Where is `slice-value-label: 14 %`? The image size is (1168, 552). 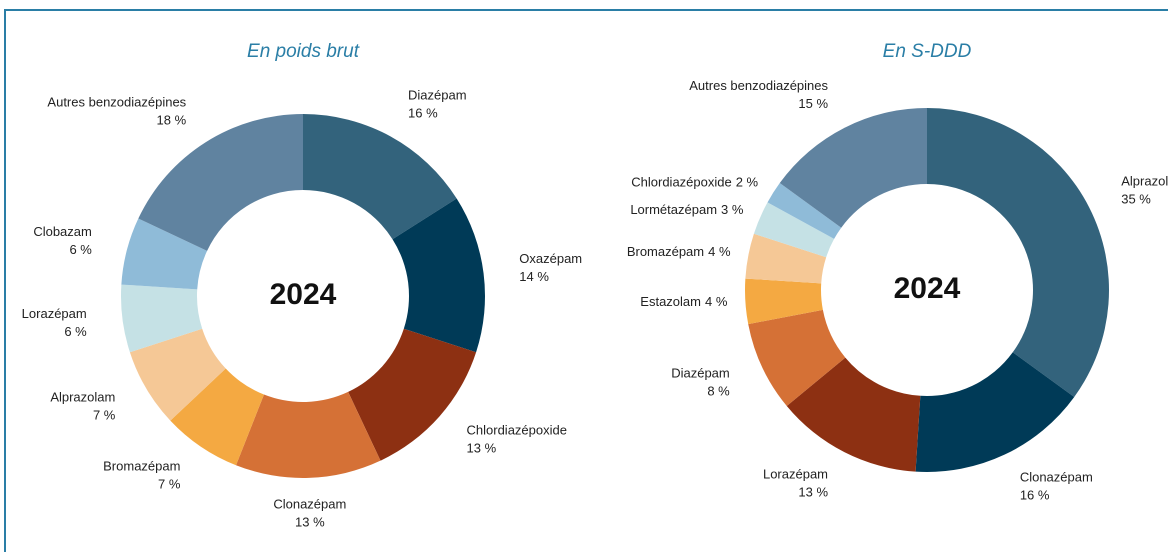 slice-value-label: 14 % is located at coordinates (534, 276).